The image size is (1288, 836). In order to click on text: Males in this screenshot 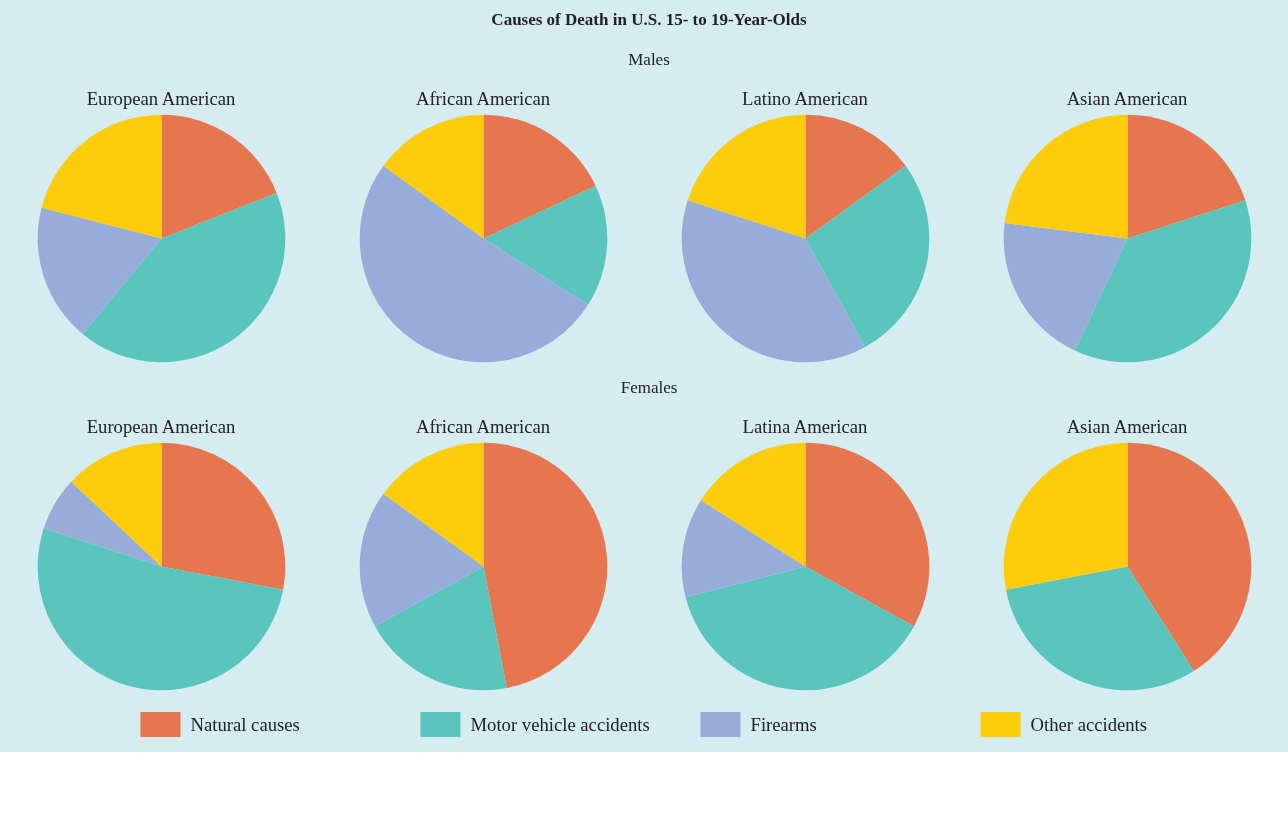, I will do `click(649, 60)`.